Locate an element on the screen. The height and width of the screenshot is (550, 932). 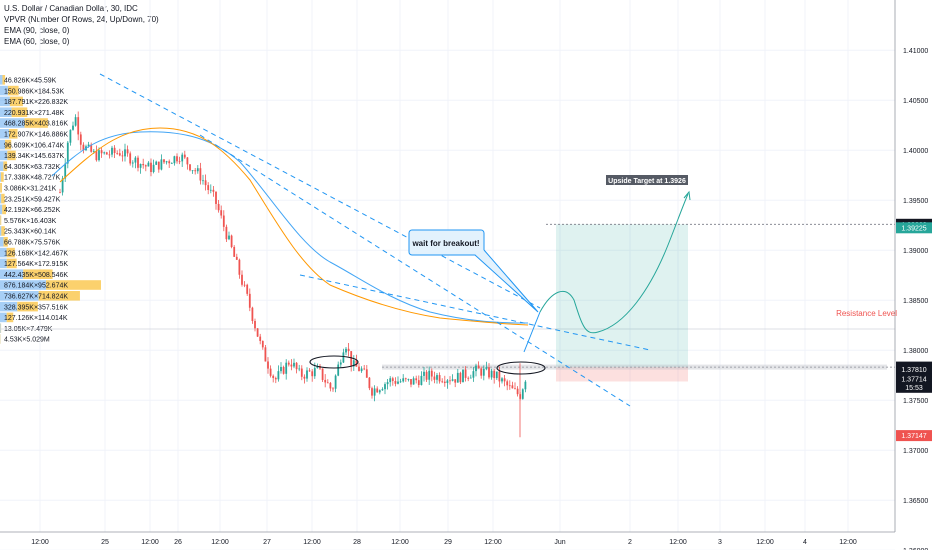
price-tag-label: 1.37147 is located at coordinates (913, 436).